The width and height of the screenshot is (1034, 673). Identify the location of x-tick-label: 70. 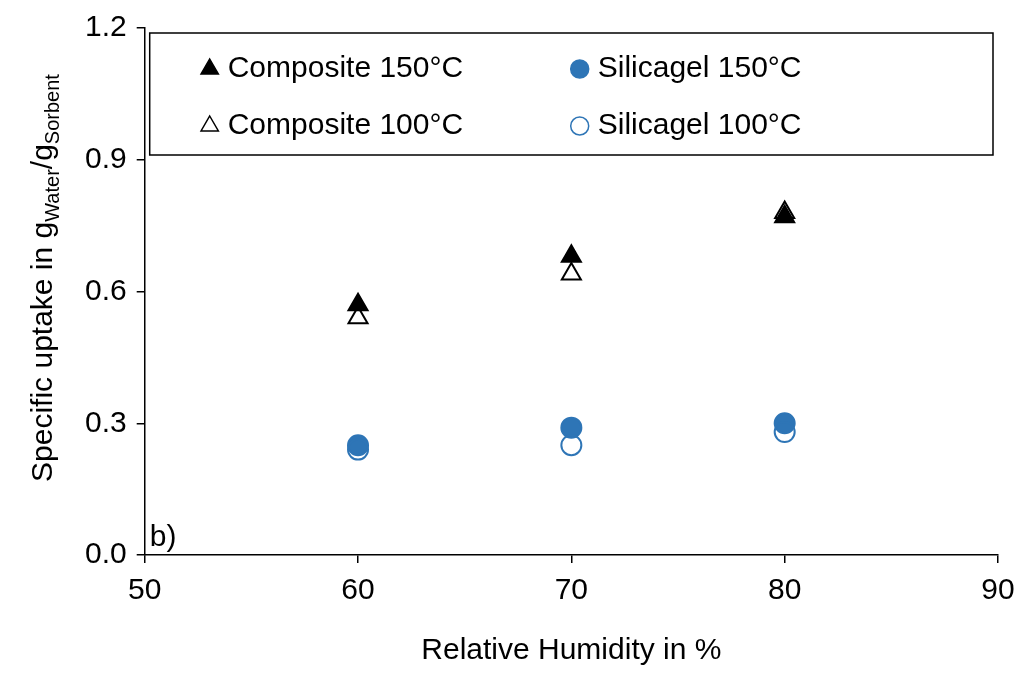
(571, 589).